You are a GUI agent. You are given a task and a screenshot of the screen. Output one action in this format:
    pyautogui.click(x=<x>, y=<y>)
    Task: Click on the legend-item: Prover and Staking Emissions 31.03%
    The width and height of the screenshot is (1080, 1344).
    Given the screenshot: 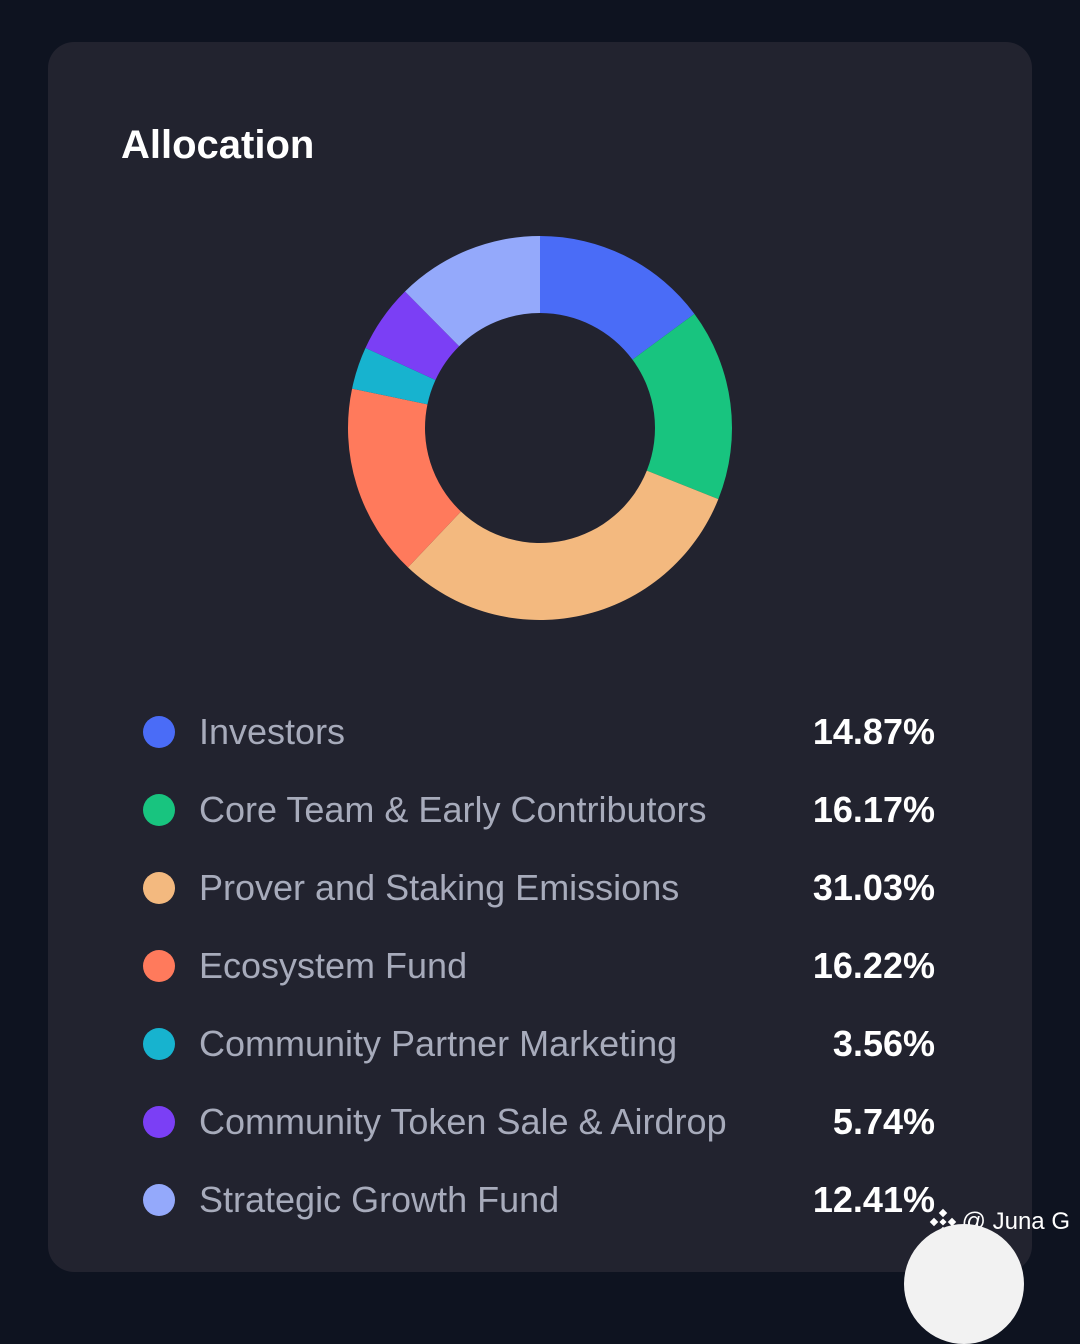 What is the action you would take?
    pyautogui.click(x=539, y=888)
    